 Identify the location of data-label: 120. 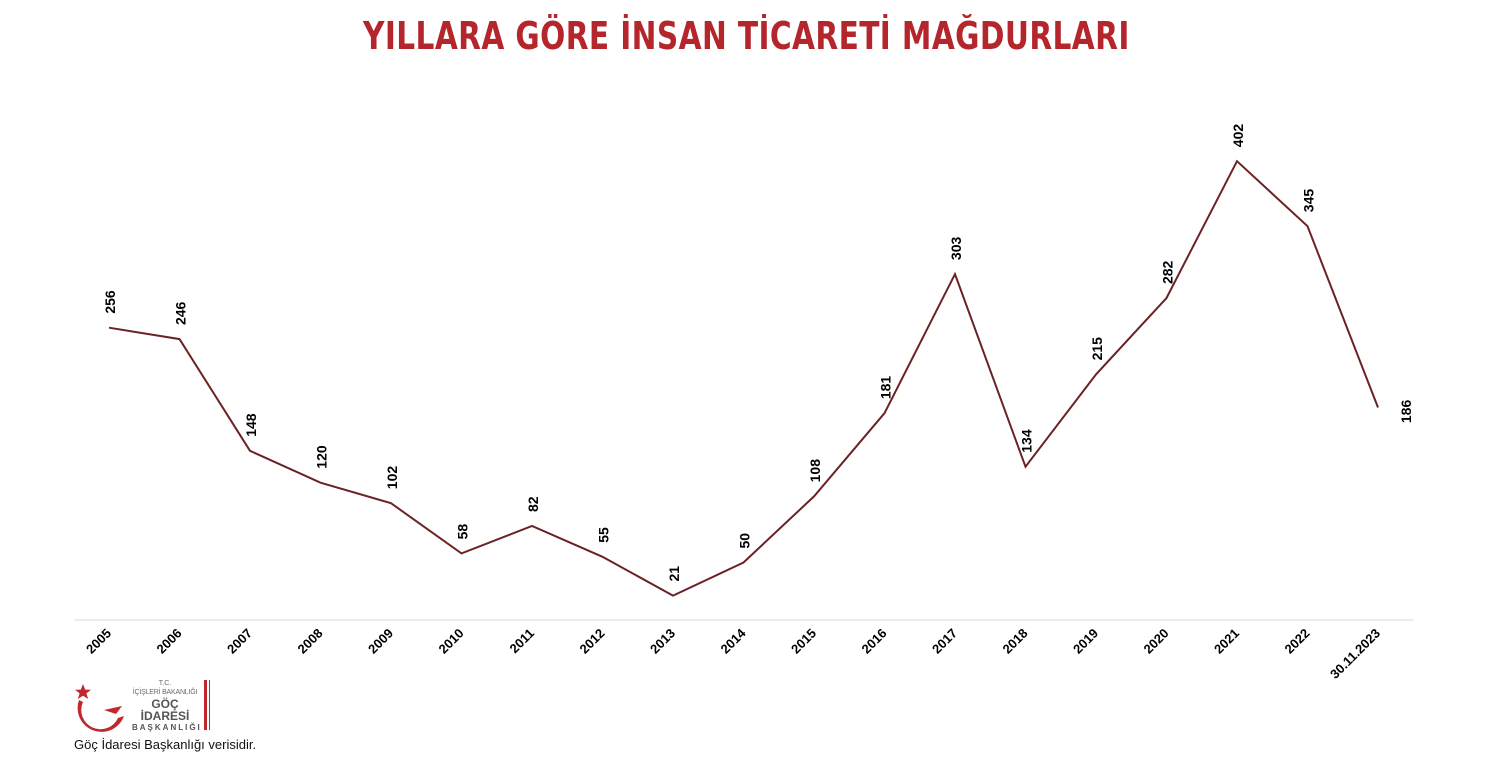
(322, 457).